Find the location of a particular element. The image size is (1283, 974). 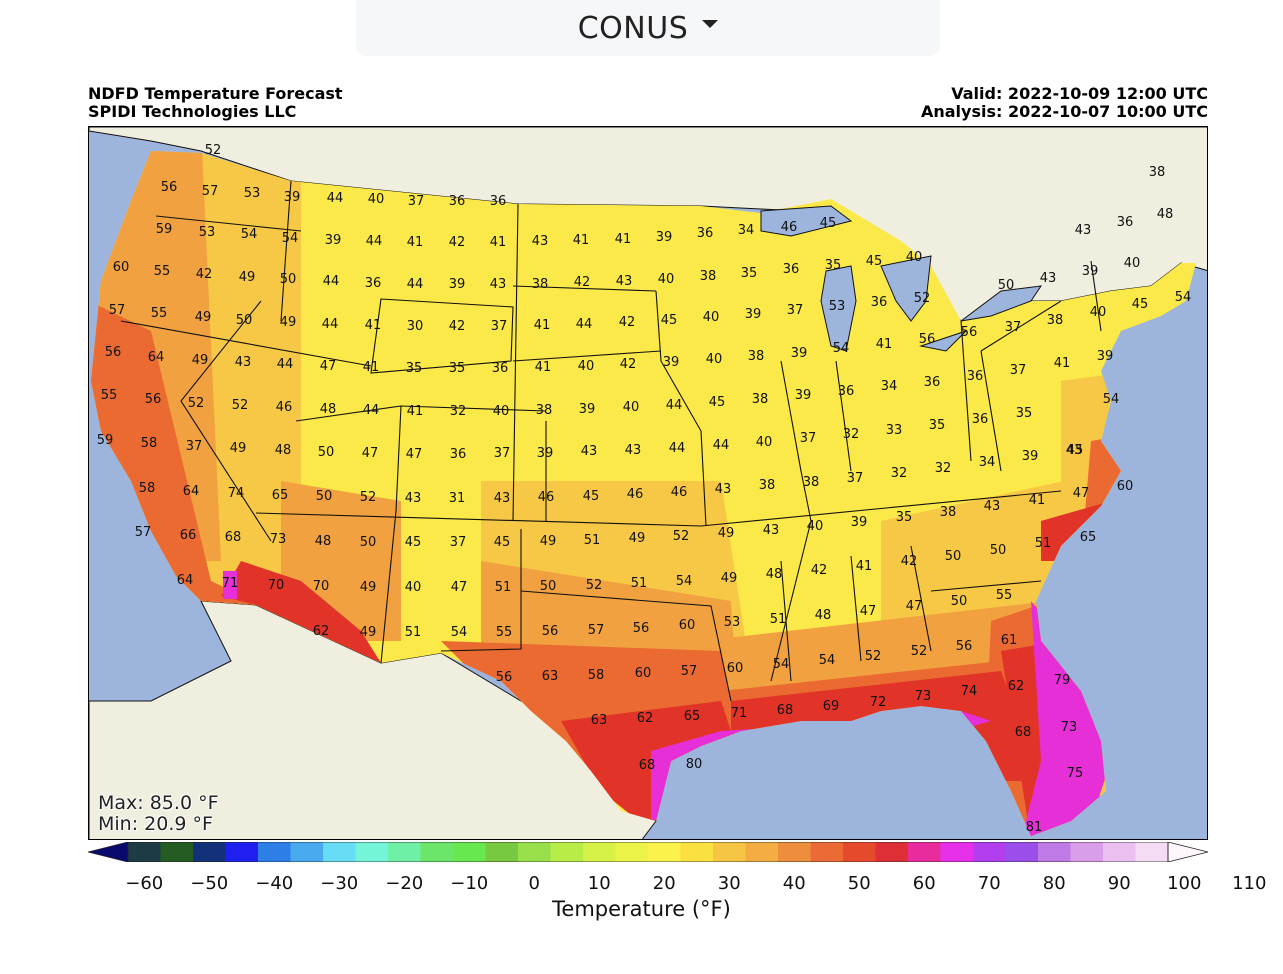

valid-time: Valid: 2022-10-09 12:00 UTC is located at coordinates (1079, 93).